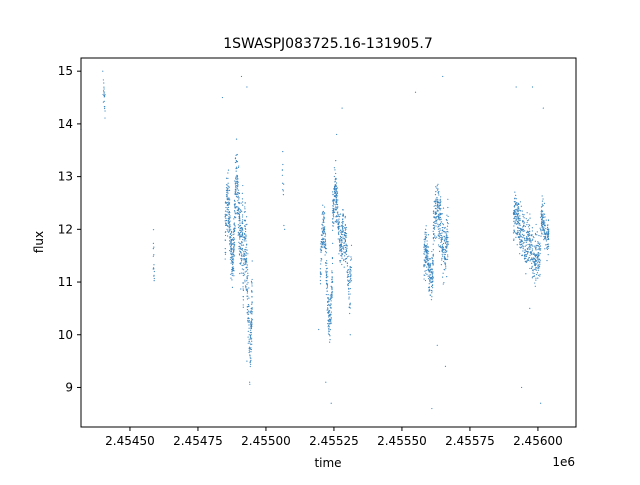 This screenshot has width=640, height=485. What do you see at coordinates (334, 441) in the screenshot?
I see `x-tick-label: 2.45525` at bounding box center [334, 441].